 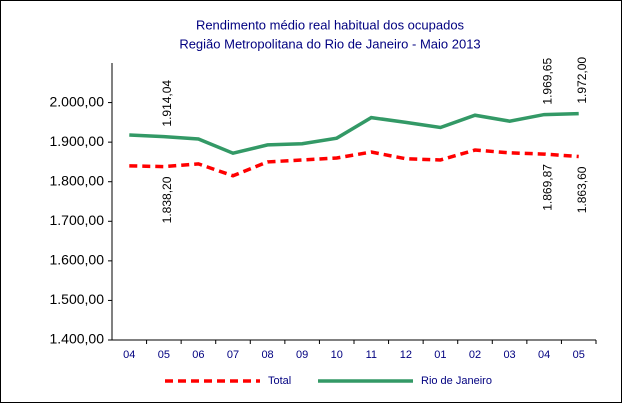 I want to click on x-tick-label: 02, so click(x=475, y=355).